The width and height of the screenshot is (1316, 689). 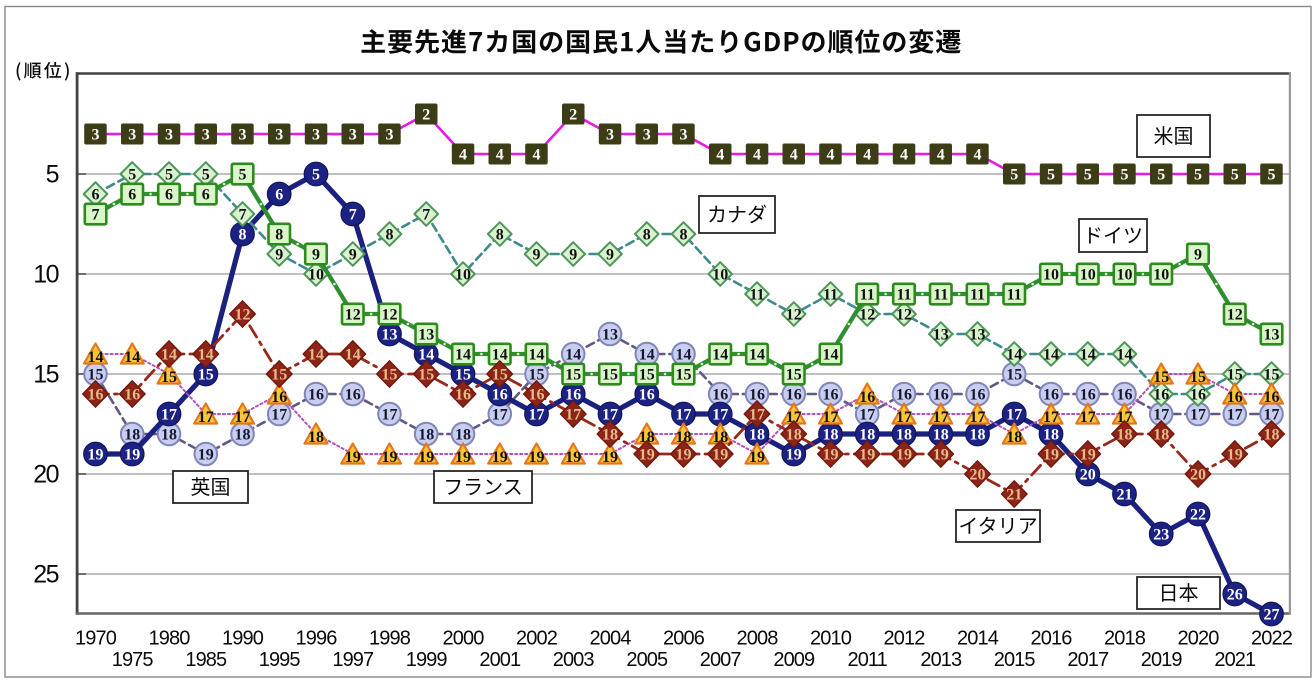 What do you see at coordinates (1161, 535) in the screenshot?
I see `svg-text: 23` at bounding box center [1161, 535].